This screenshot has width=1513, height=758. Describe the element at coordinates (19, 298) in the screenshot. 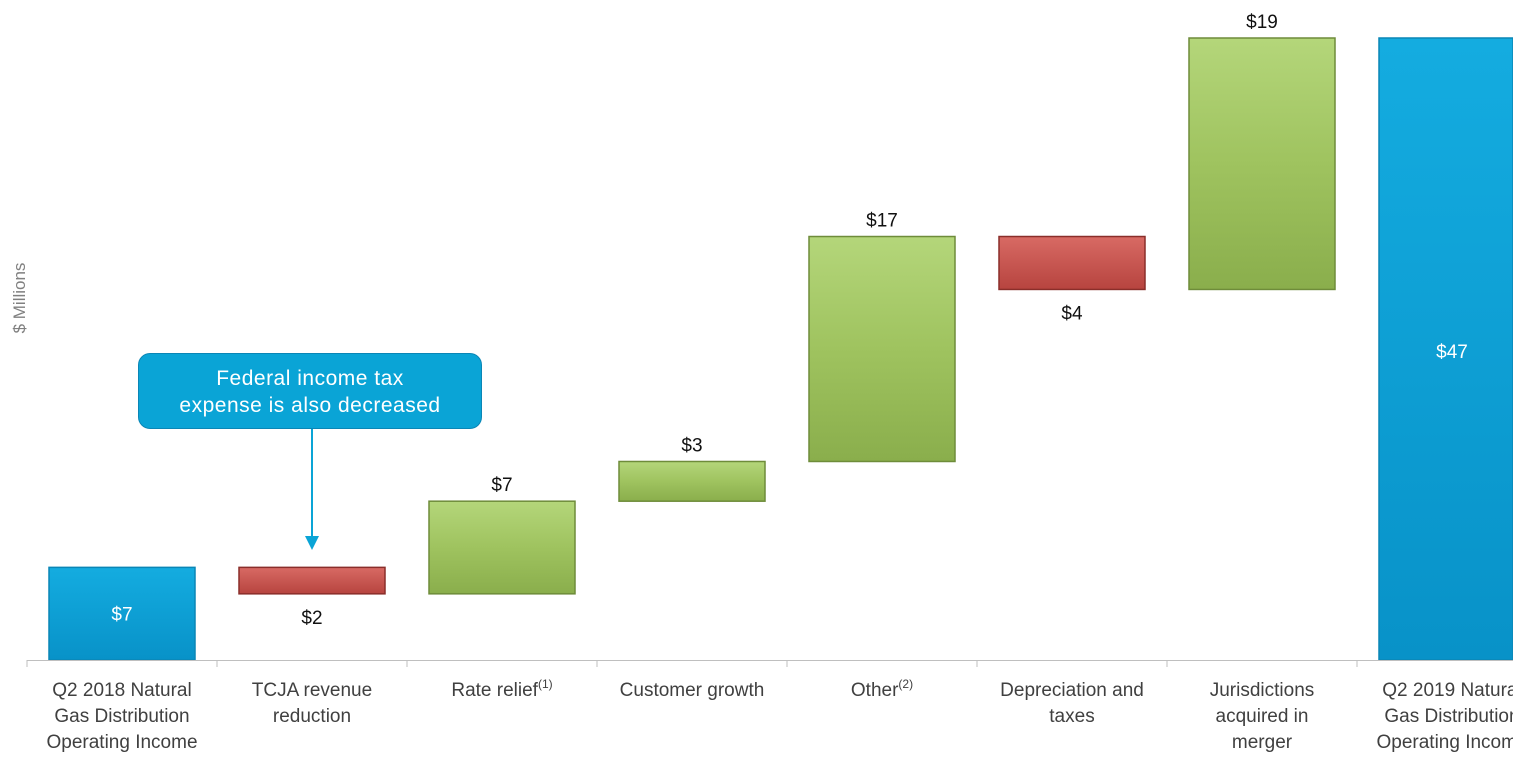

I see `y-axis-label: $ Millions` at that location.